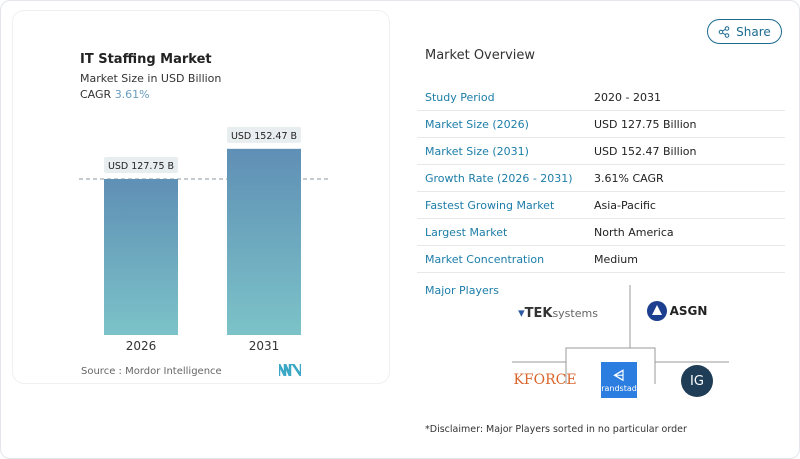  What do you see at coordinates (753, 31) in the screenshot?
I see `share-label: Share` at bounding box center [753, 31].